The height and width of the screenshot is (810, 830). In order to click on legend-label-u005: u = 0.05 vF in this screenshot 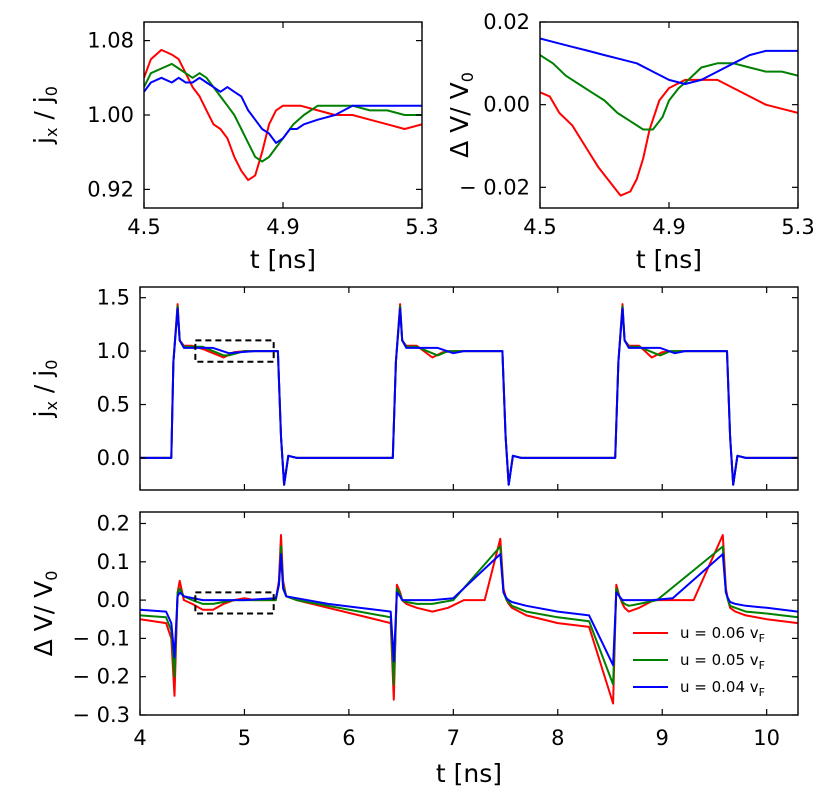, I will do `click(722, 661)`.